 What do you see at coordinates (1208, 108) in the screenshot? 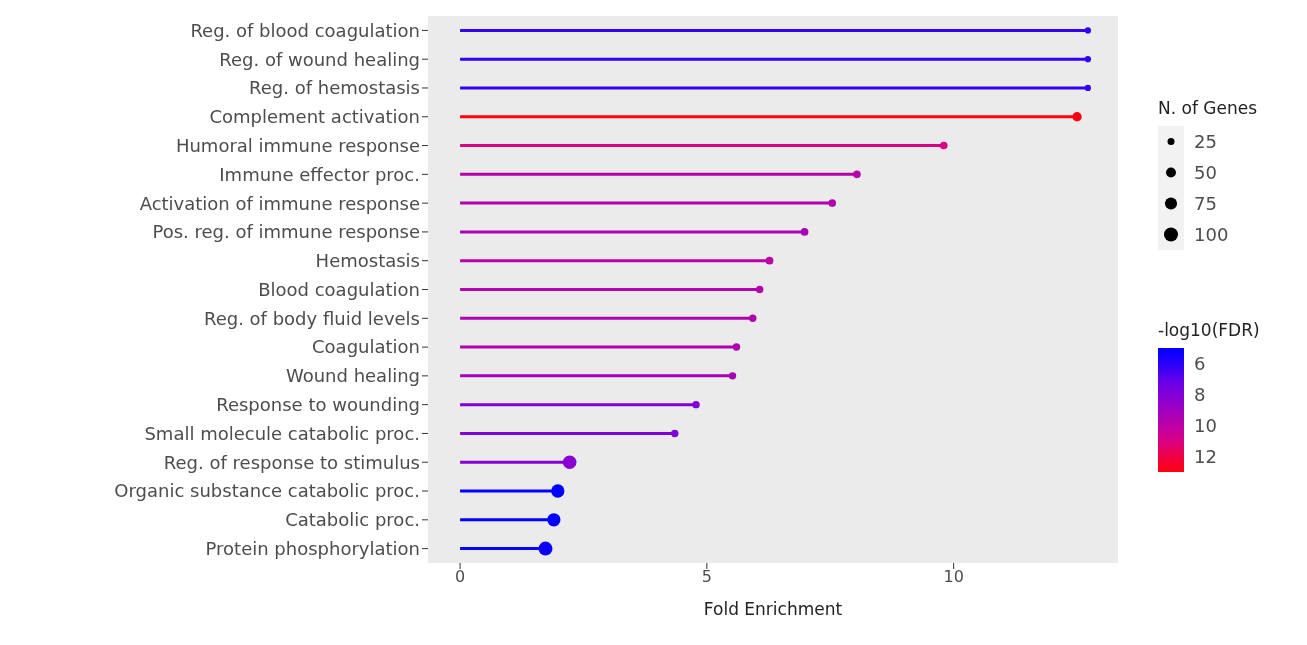
I see `legend-title: N. of Genes` at bounding box center [1208, 108].